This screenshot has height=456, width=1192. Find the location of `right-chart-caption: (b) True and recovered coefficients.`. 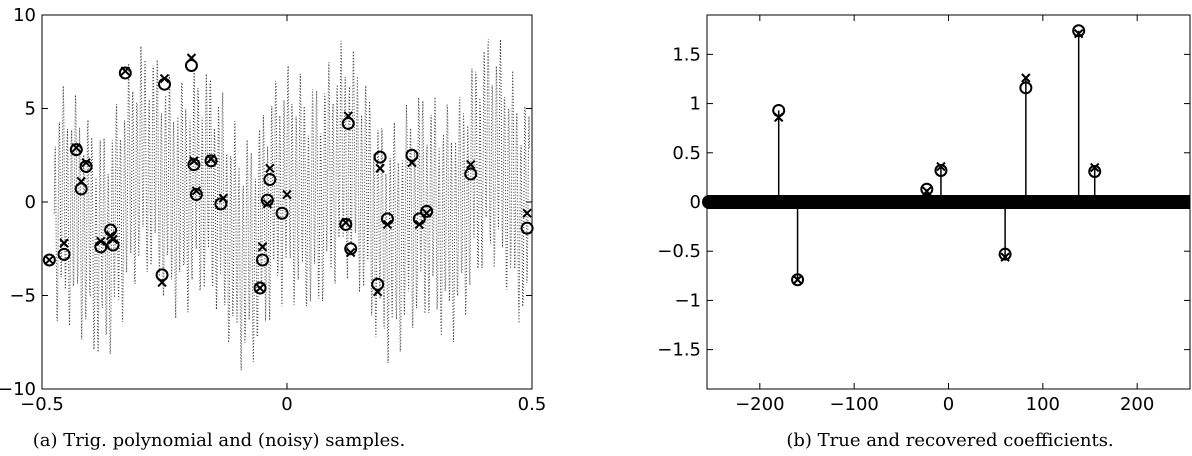

right-chart-caption: (b) True and recovered coefficients. is located at coordinates (949, 440).